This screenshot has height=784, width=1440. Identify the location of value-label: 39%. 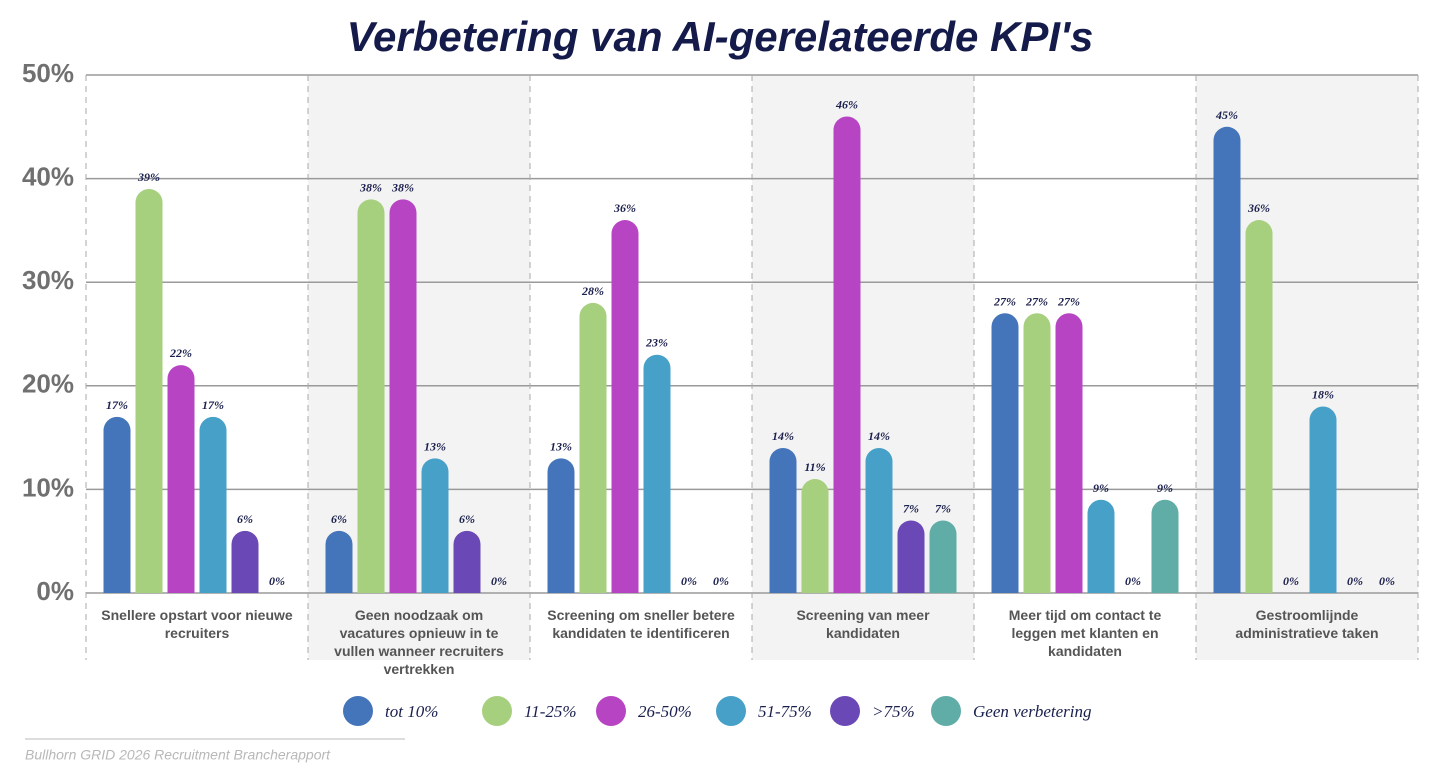
(148, 177).